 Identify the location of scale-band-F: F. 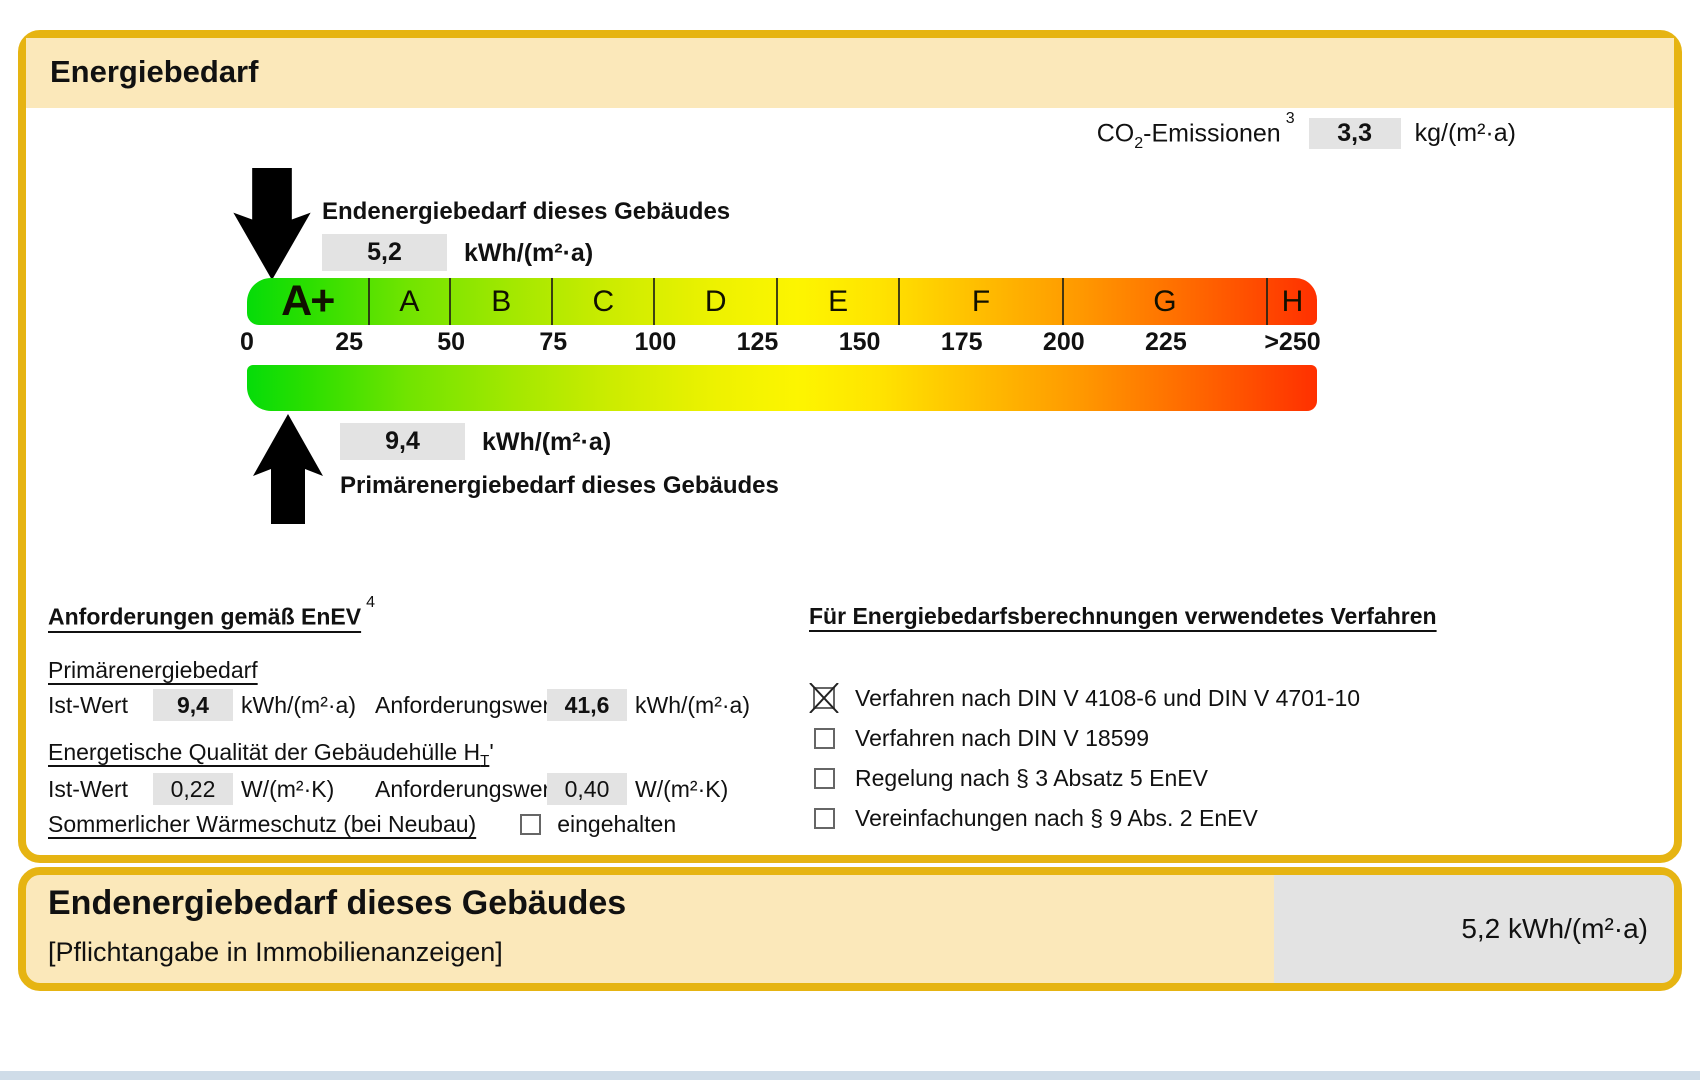
(982, 301).